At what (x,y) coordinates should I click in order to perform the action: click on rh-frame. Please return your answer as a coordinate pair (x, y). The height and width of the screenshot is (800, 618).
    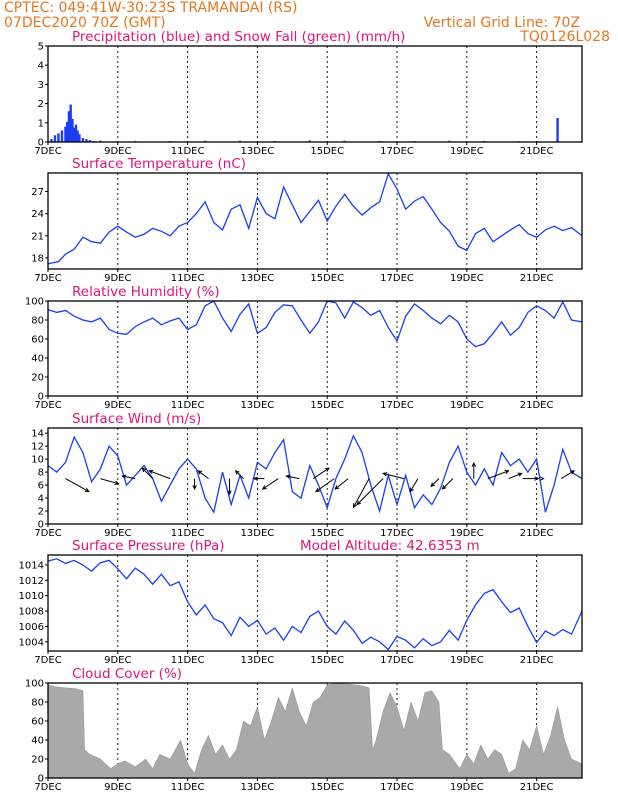
    Looking at the image, I should click on (315, 348).